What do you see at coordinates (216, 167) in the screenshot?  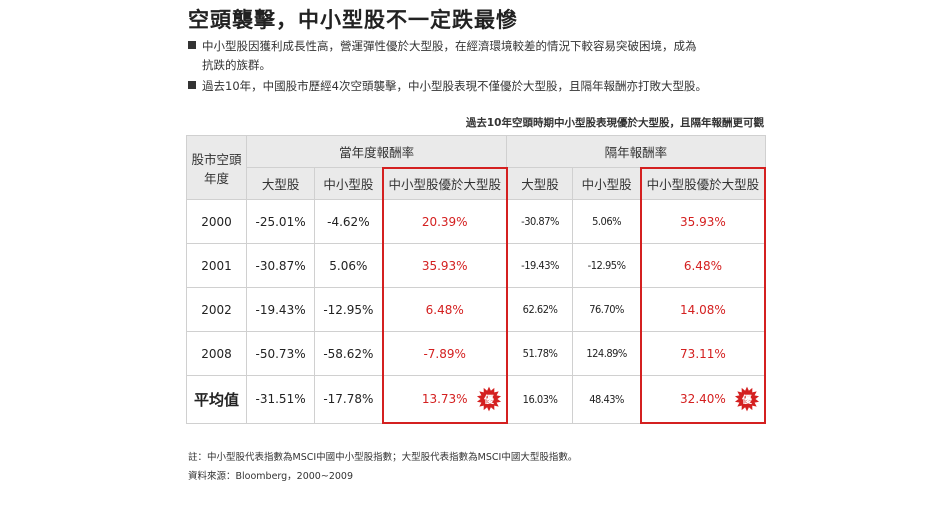 I see `year-header: 股市空頭 年度` at bounding box center [216, 167].